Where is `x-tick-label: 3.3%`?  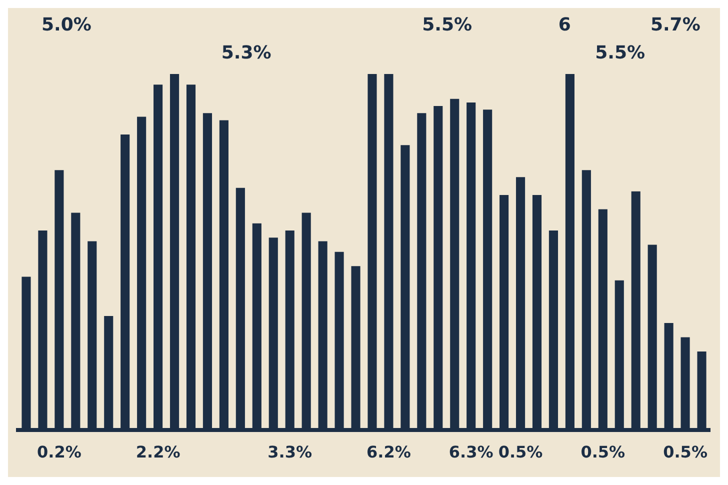 x-tick-label: 3.3% is located at coordinates (290, 452).